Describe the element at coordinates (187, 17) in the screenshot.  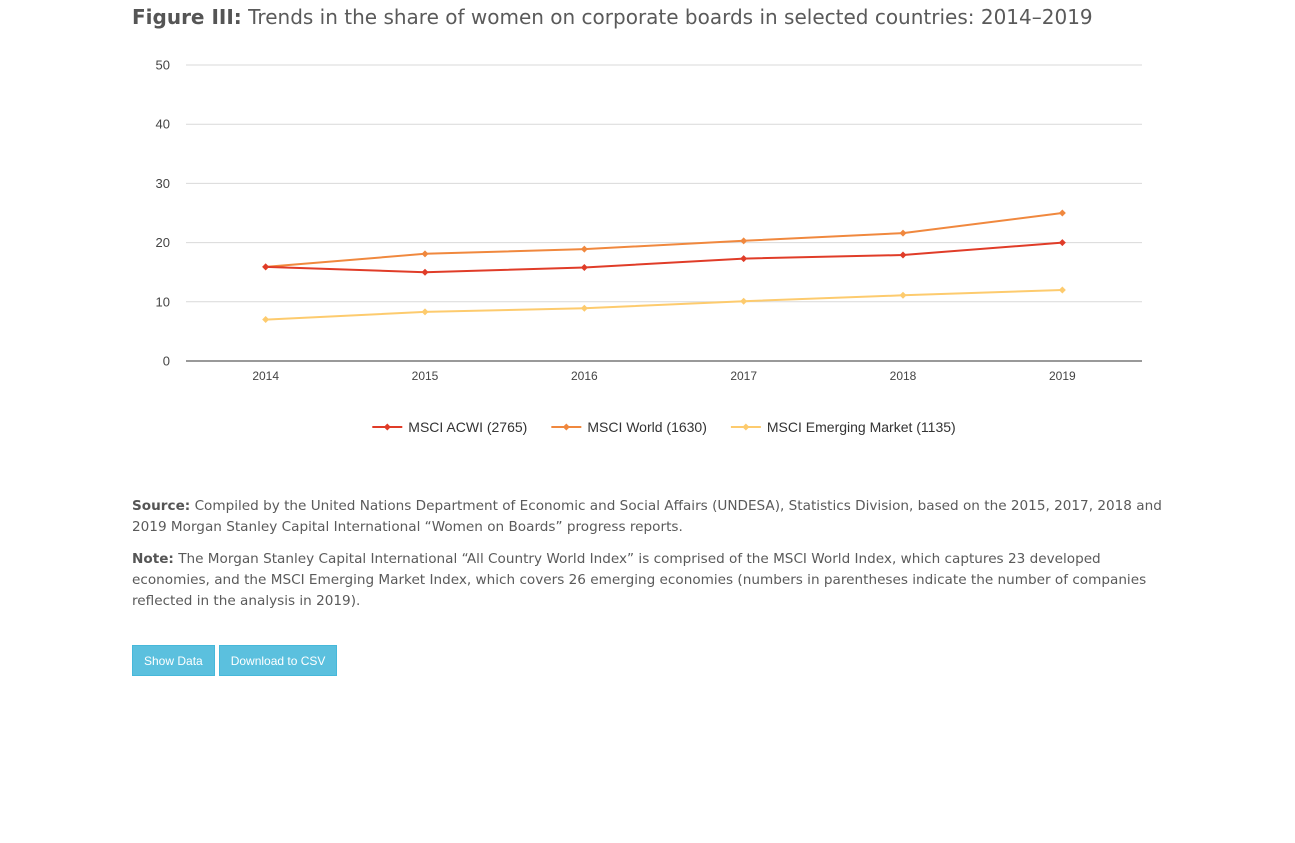
I see `figure-label: Figure III:` at that location.